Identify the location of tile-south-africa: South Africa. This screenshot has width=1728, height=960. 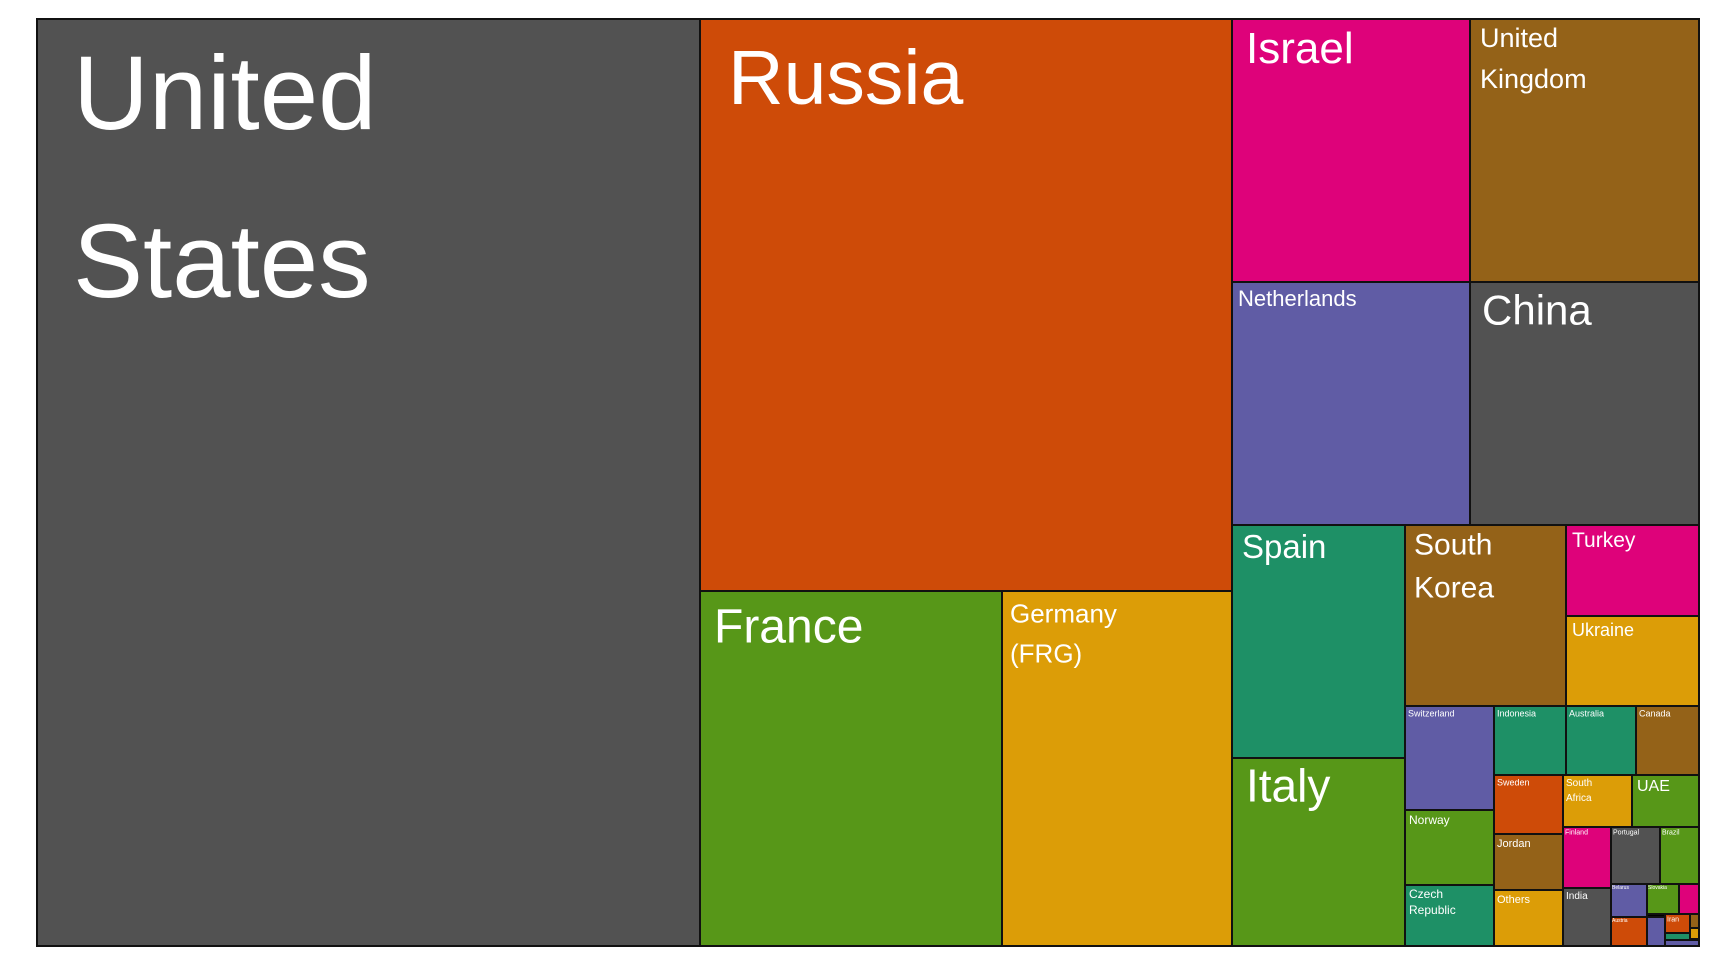
(1597, 801).